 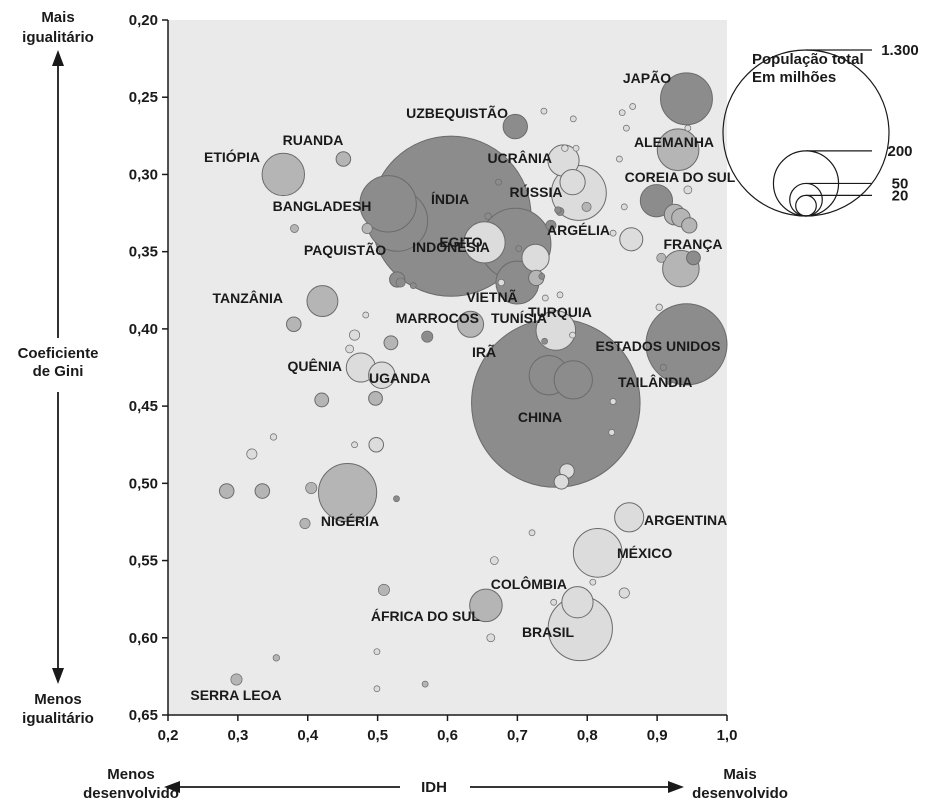 What do you see at coordinates (647, 77) in the screenshot?
I see `label-jap-o: JAPÃO` at bounding box center [647, 77].